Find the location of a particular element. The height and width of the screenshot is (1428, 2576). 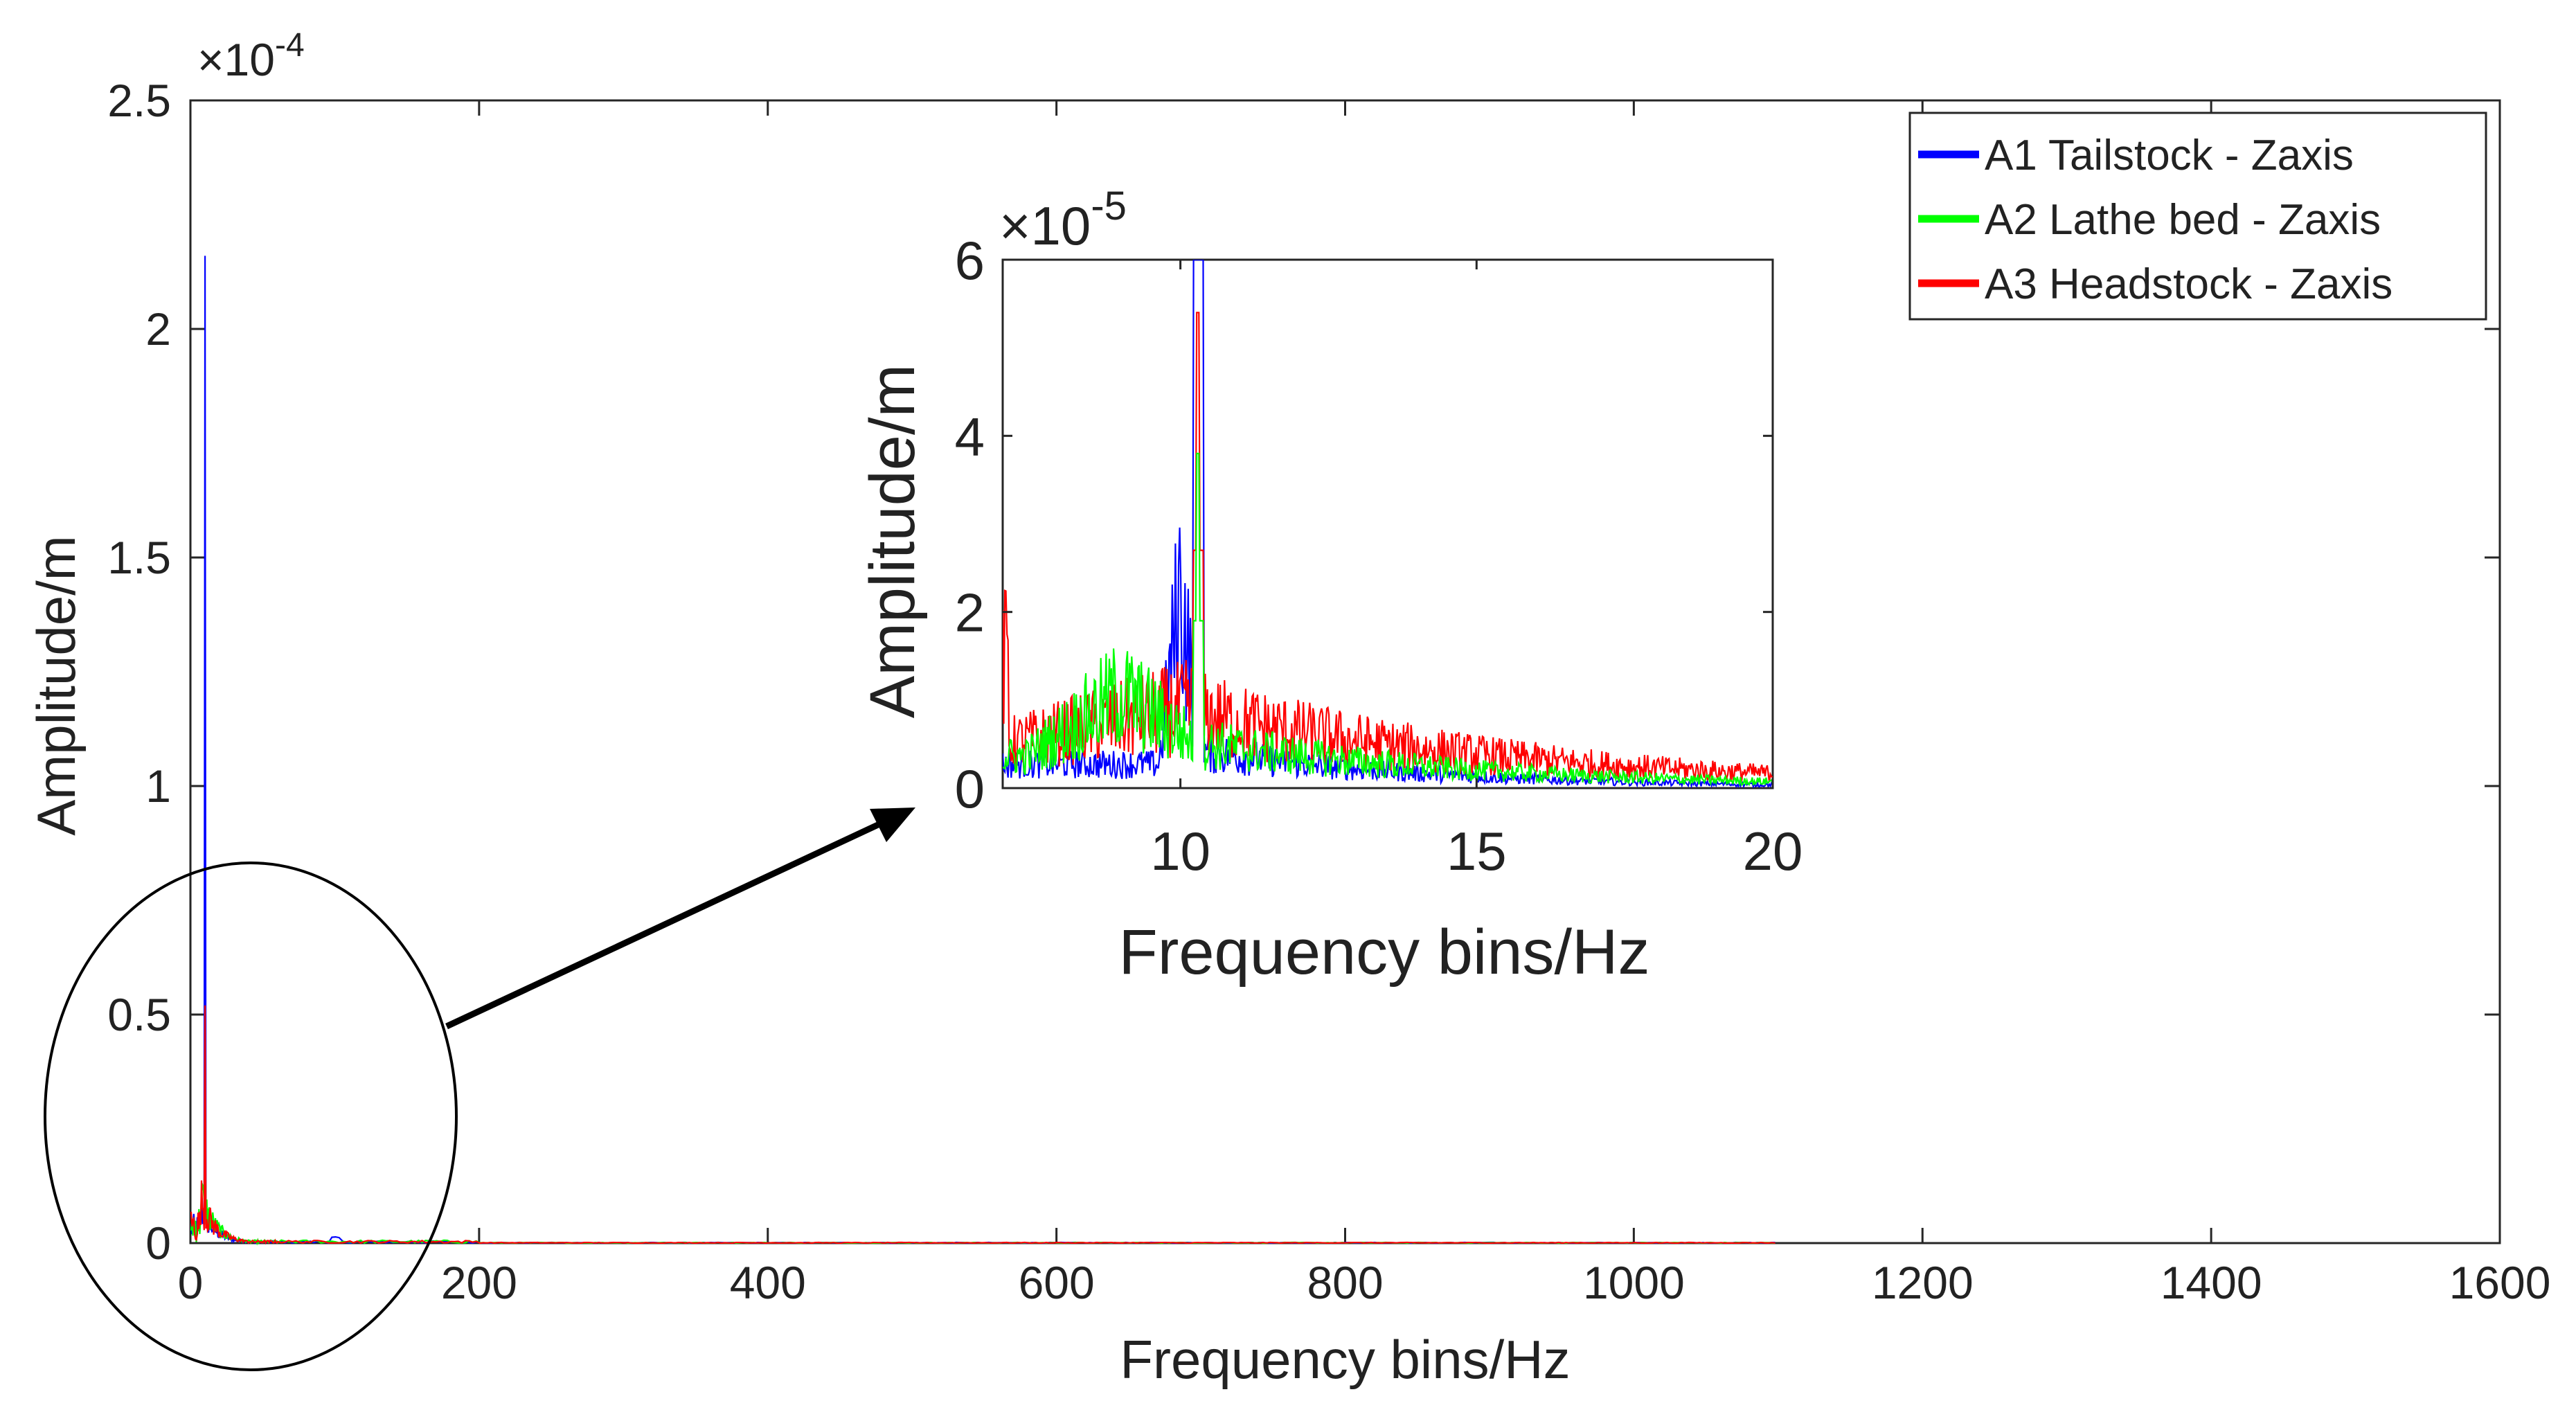

main-y-exponent: ×10⁻⁴ is located at coordinates (251, 56).